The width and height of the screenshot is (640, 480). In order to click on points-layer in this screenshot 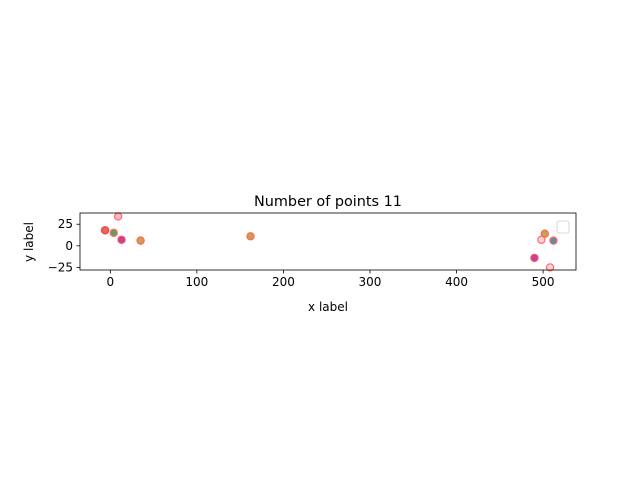, I will do `click(329, 242)`.